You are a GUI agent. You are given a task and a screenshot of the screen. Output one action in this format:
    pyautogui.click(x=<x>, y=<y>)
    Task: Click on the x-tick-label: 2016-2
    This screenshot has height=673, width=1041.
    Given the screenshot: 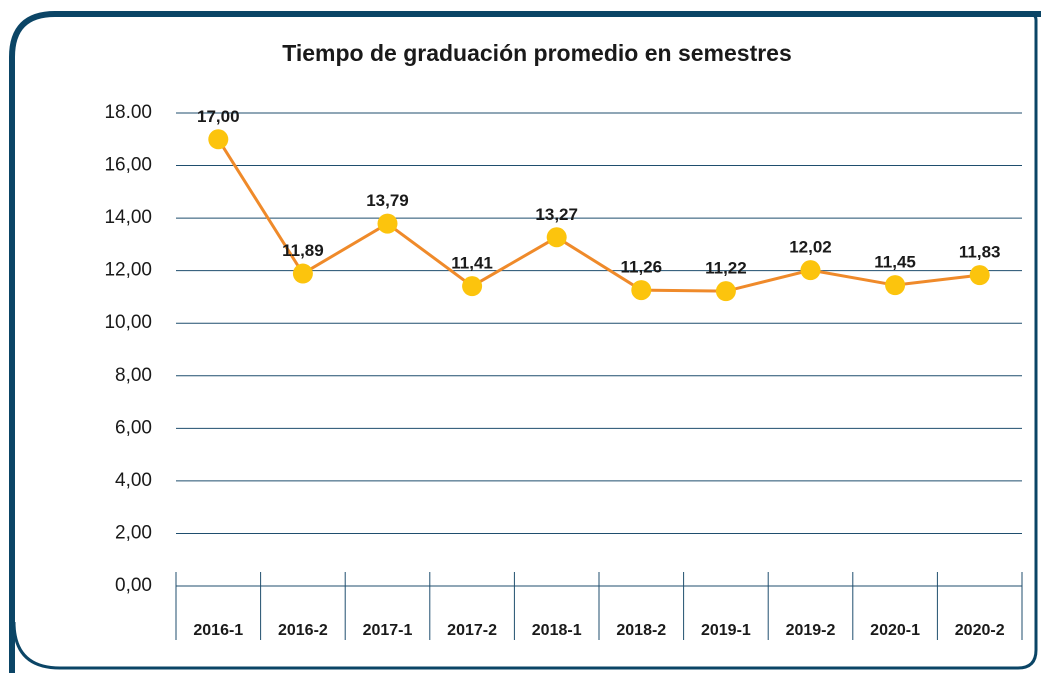 What is the action you would take?
    pyautogui.click(x=303, y=630)
    